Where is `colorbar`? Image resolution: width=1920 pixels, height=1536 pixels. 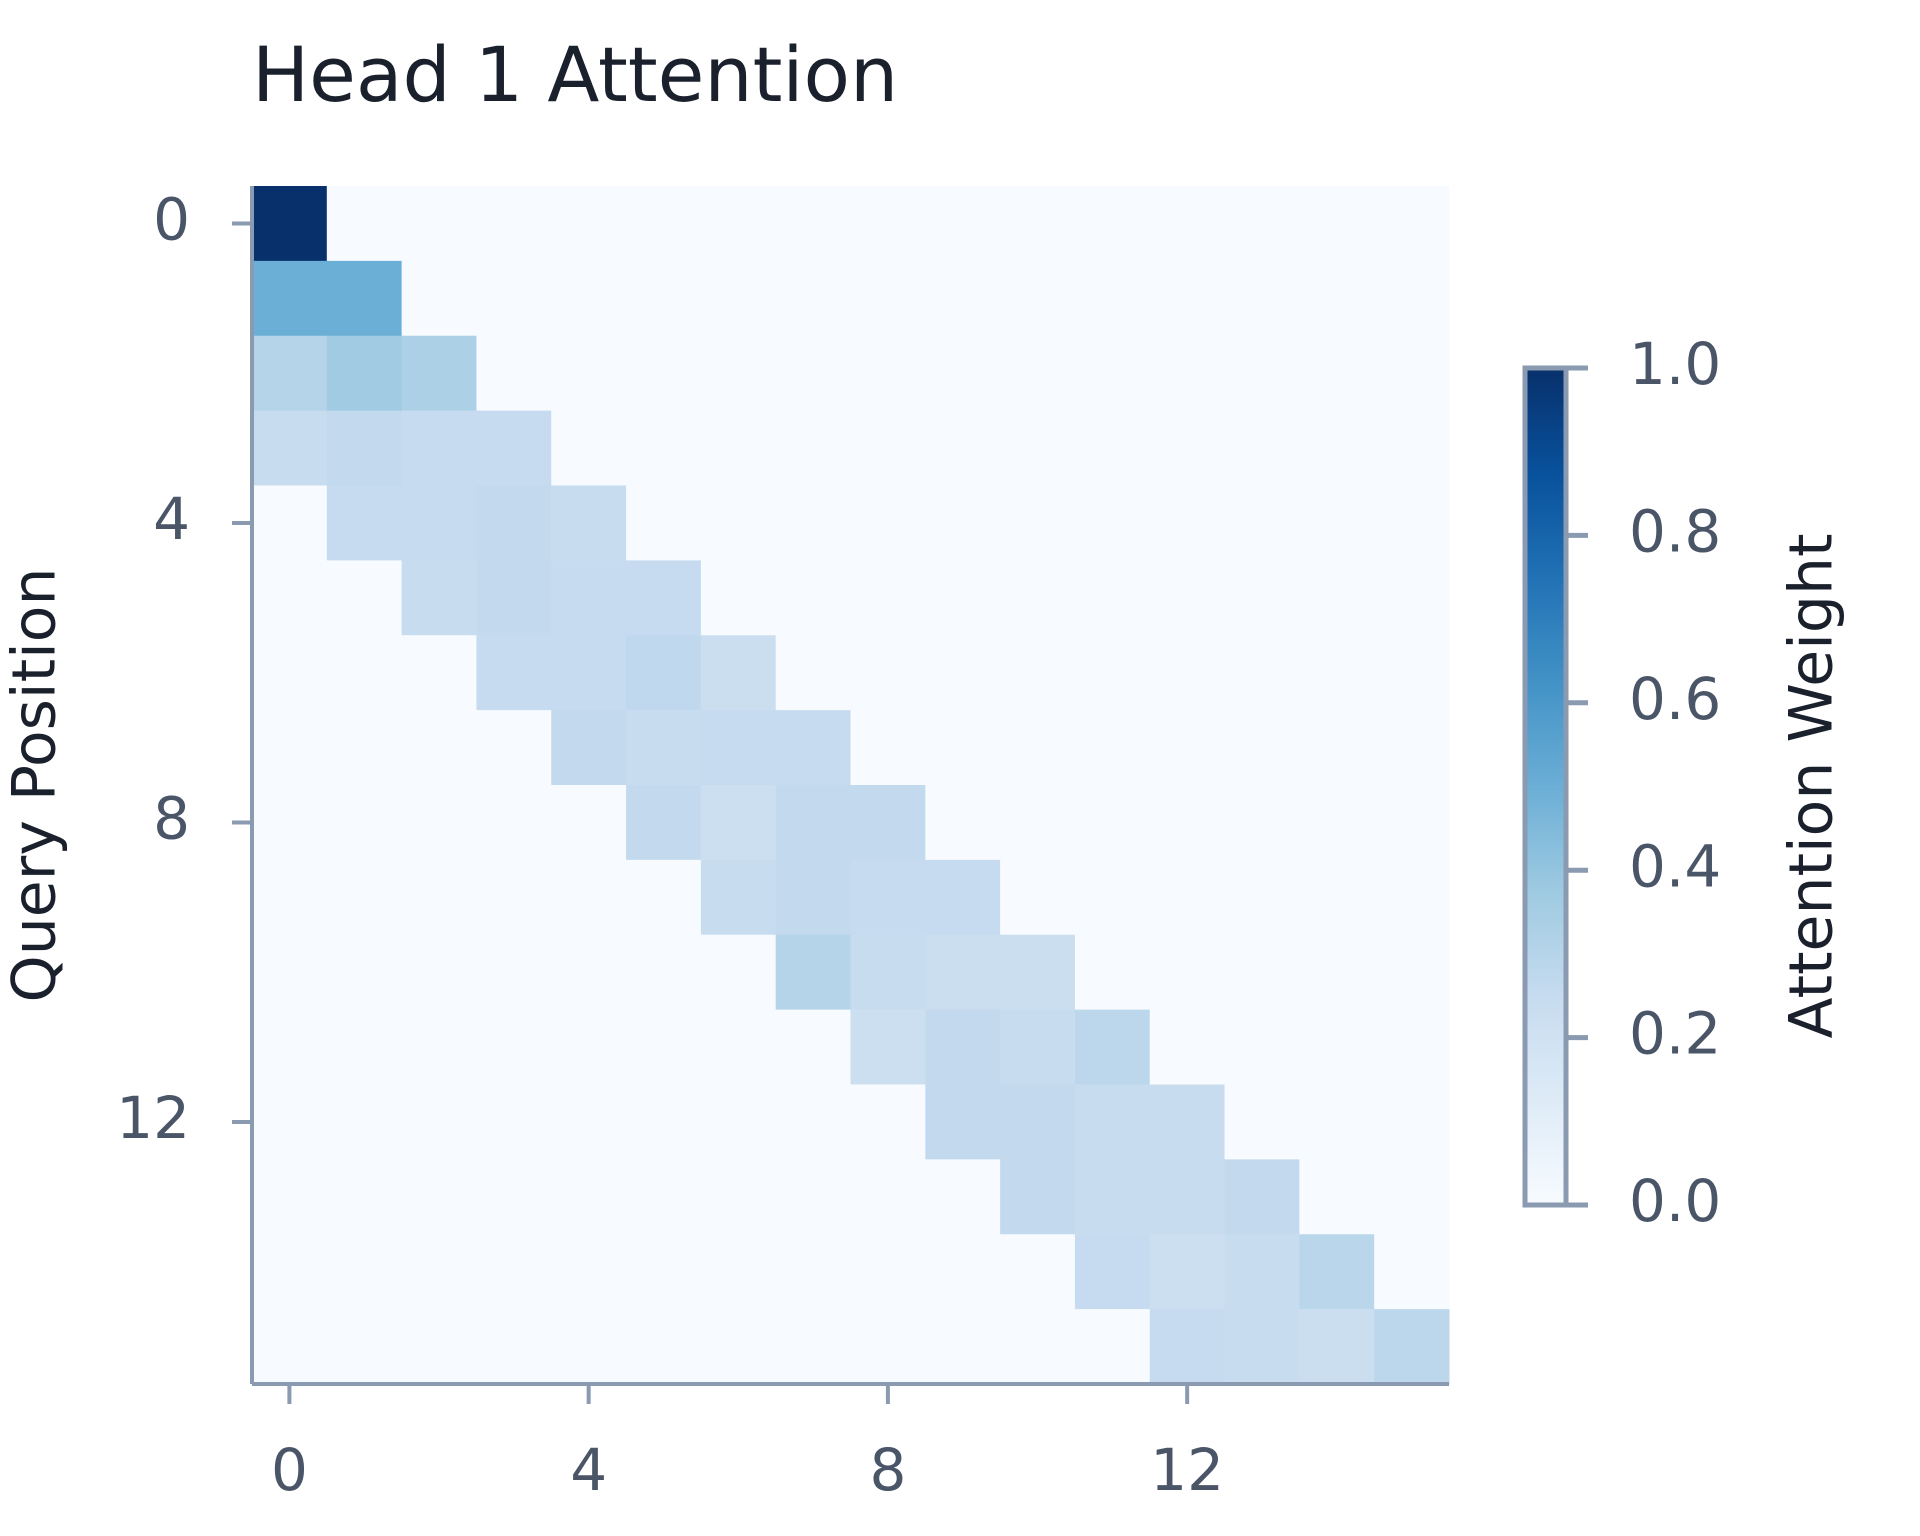
colorbar is located at coordinates (1545, 786).